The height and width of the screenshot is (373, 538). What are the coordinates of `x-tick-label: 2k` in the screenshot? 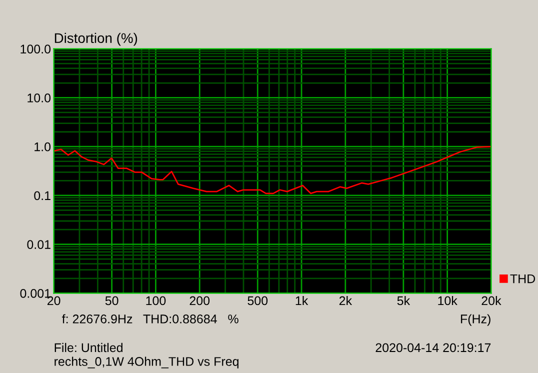 It's located at (345, 301).